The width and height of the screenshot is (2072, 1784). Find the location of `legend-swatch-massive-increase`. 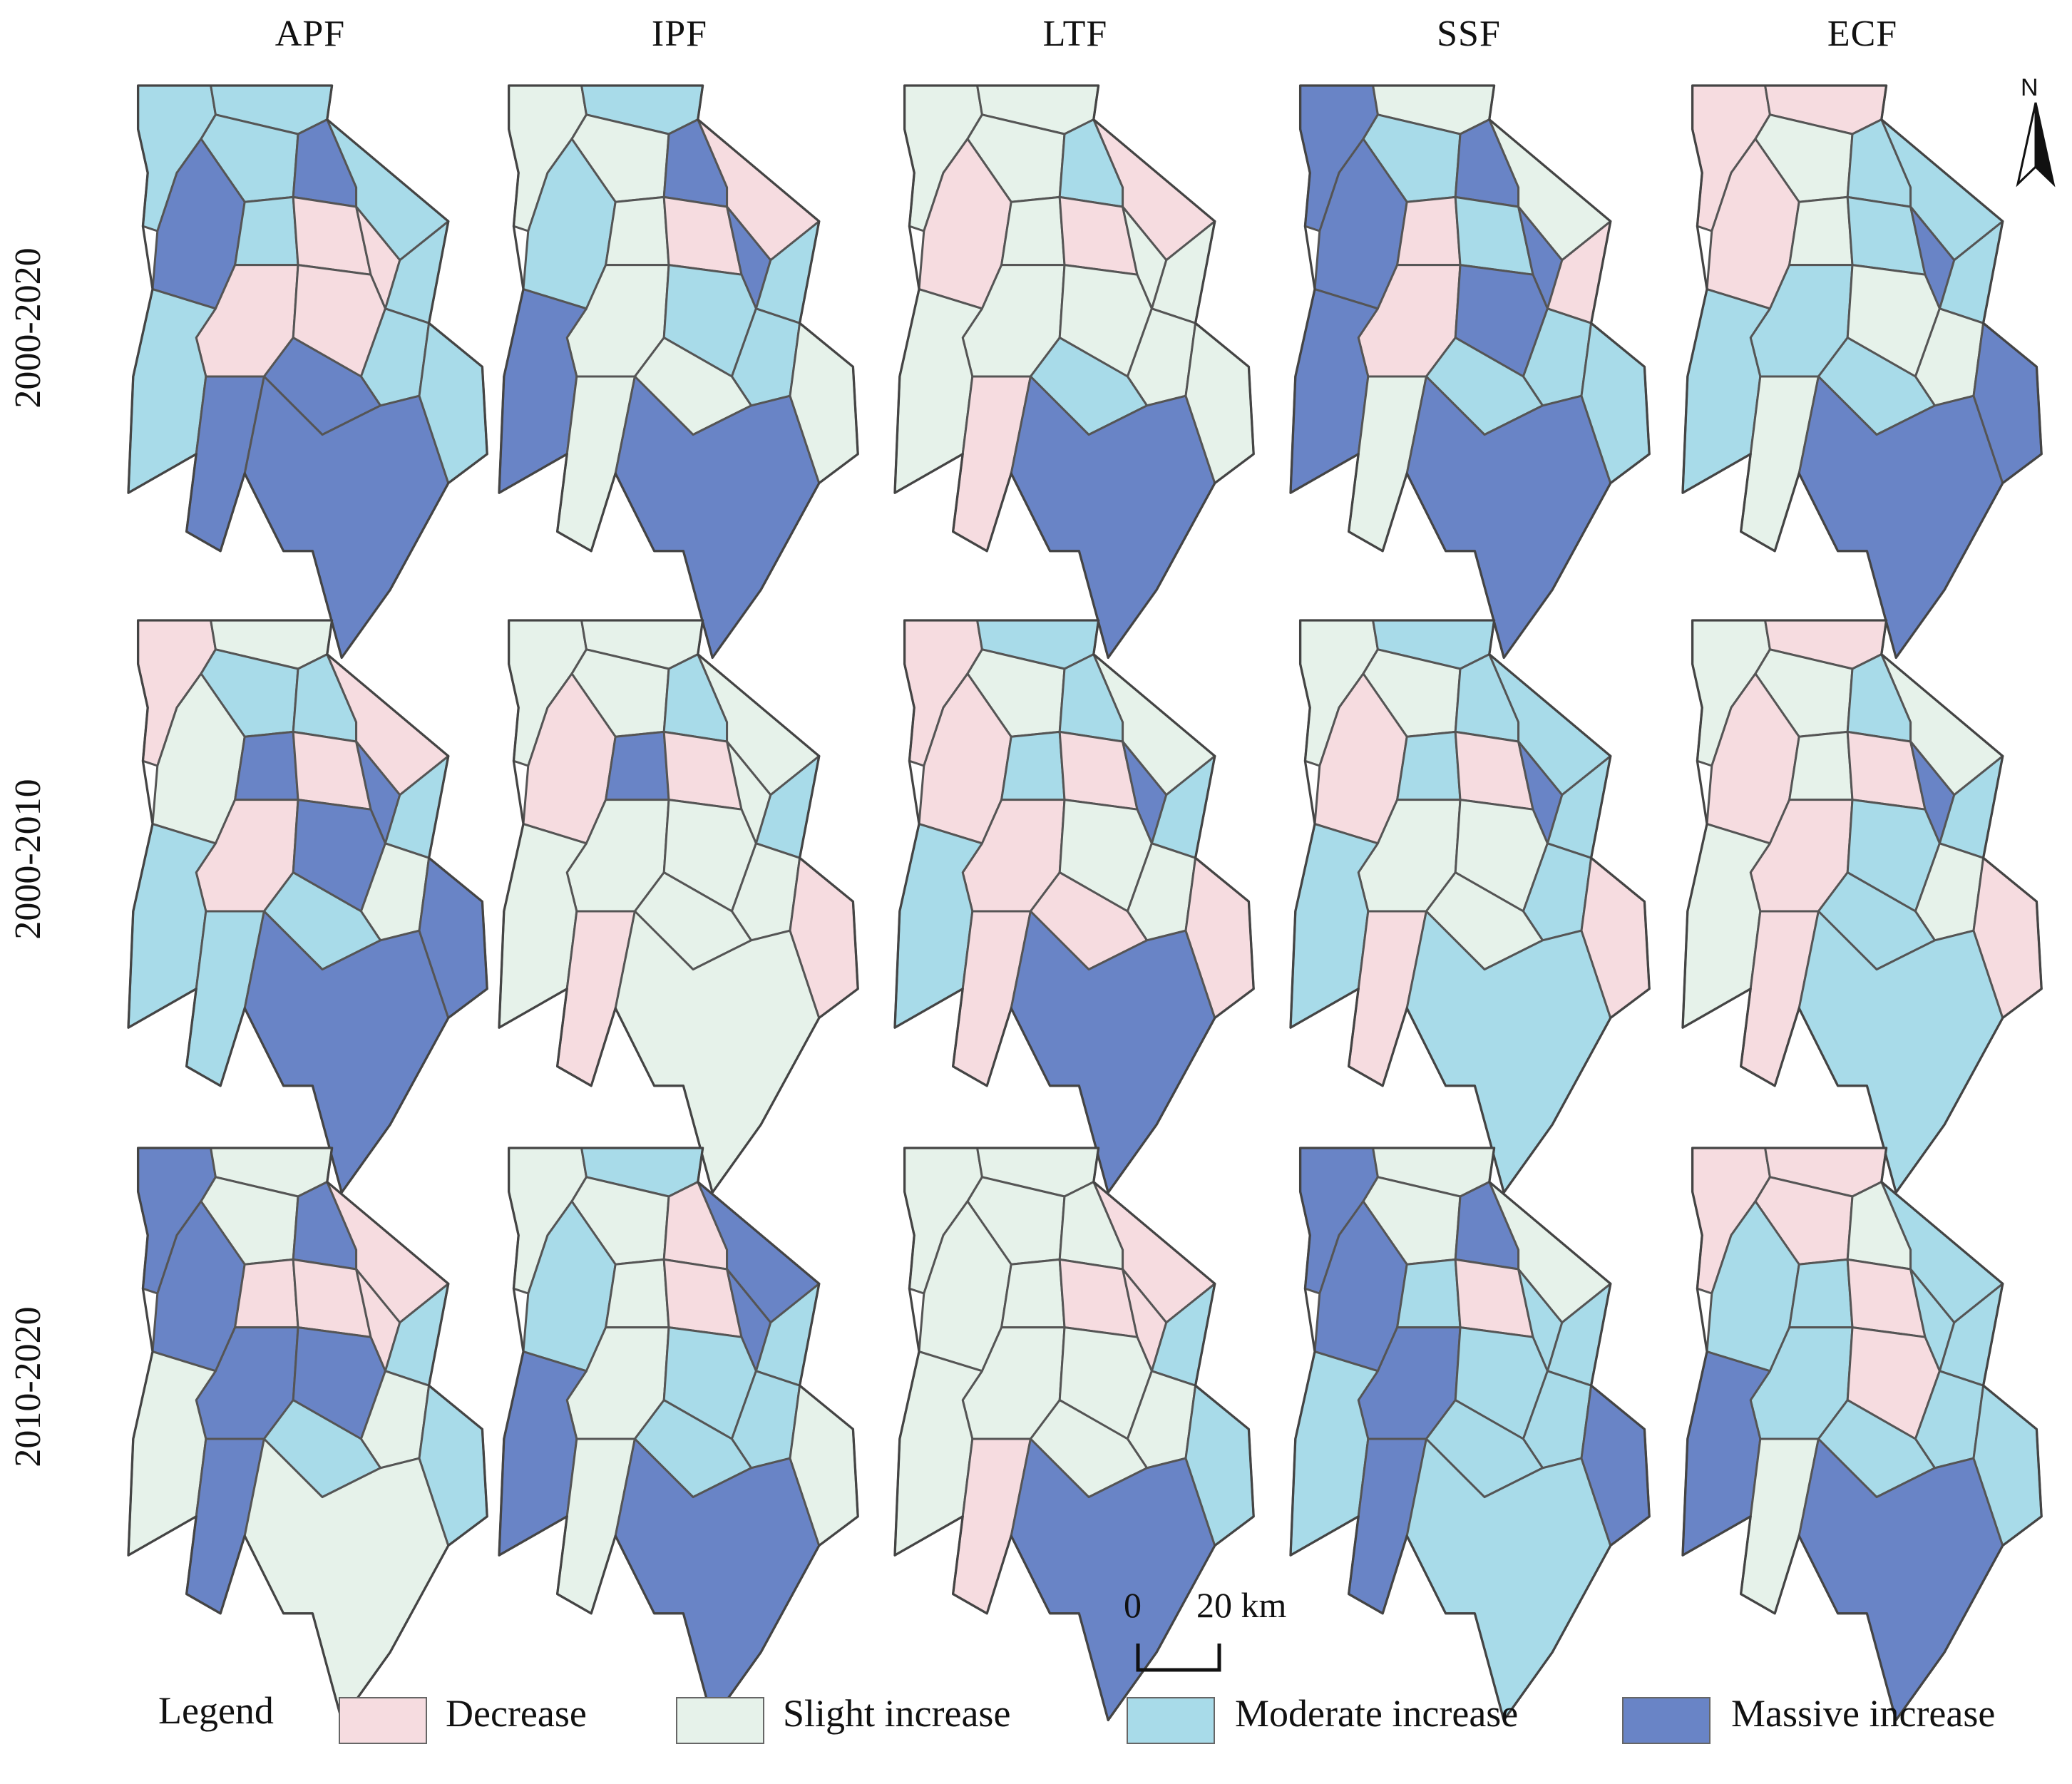

legend-swatch-massive-increase is located at coordinates (1666, 1720).